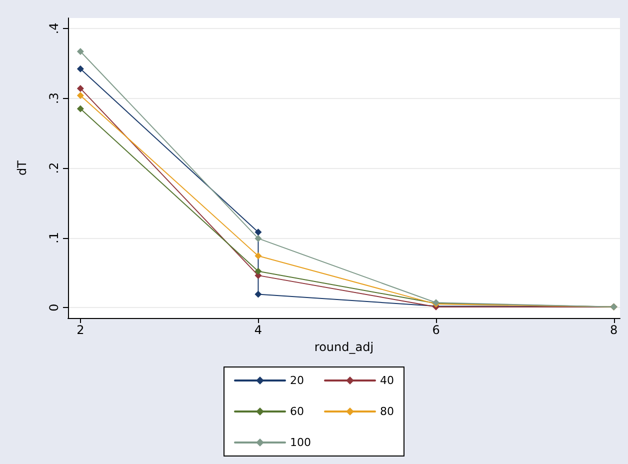 Image resolution: width=628 pixels, height=464 pixels. I want to click on y-tick-label: .2, so click(54, 168).